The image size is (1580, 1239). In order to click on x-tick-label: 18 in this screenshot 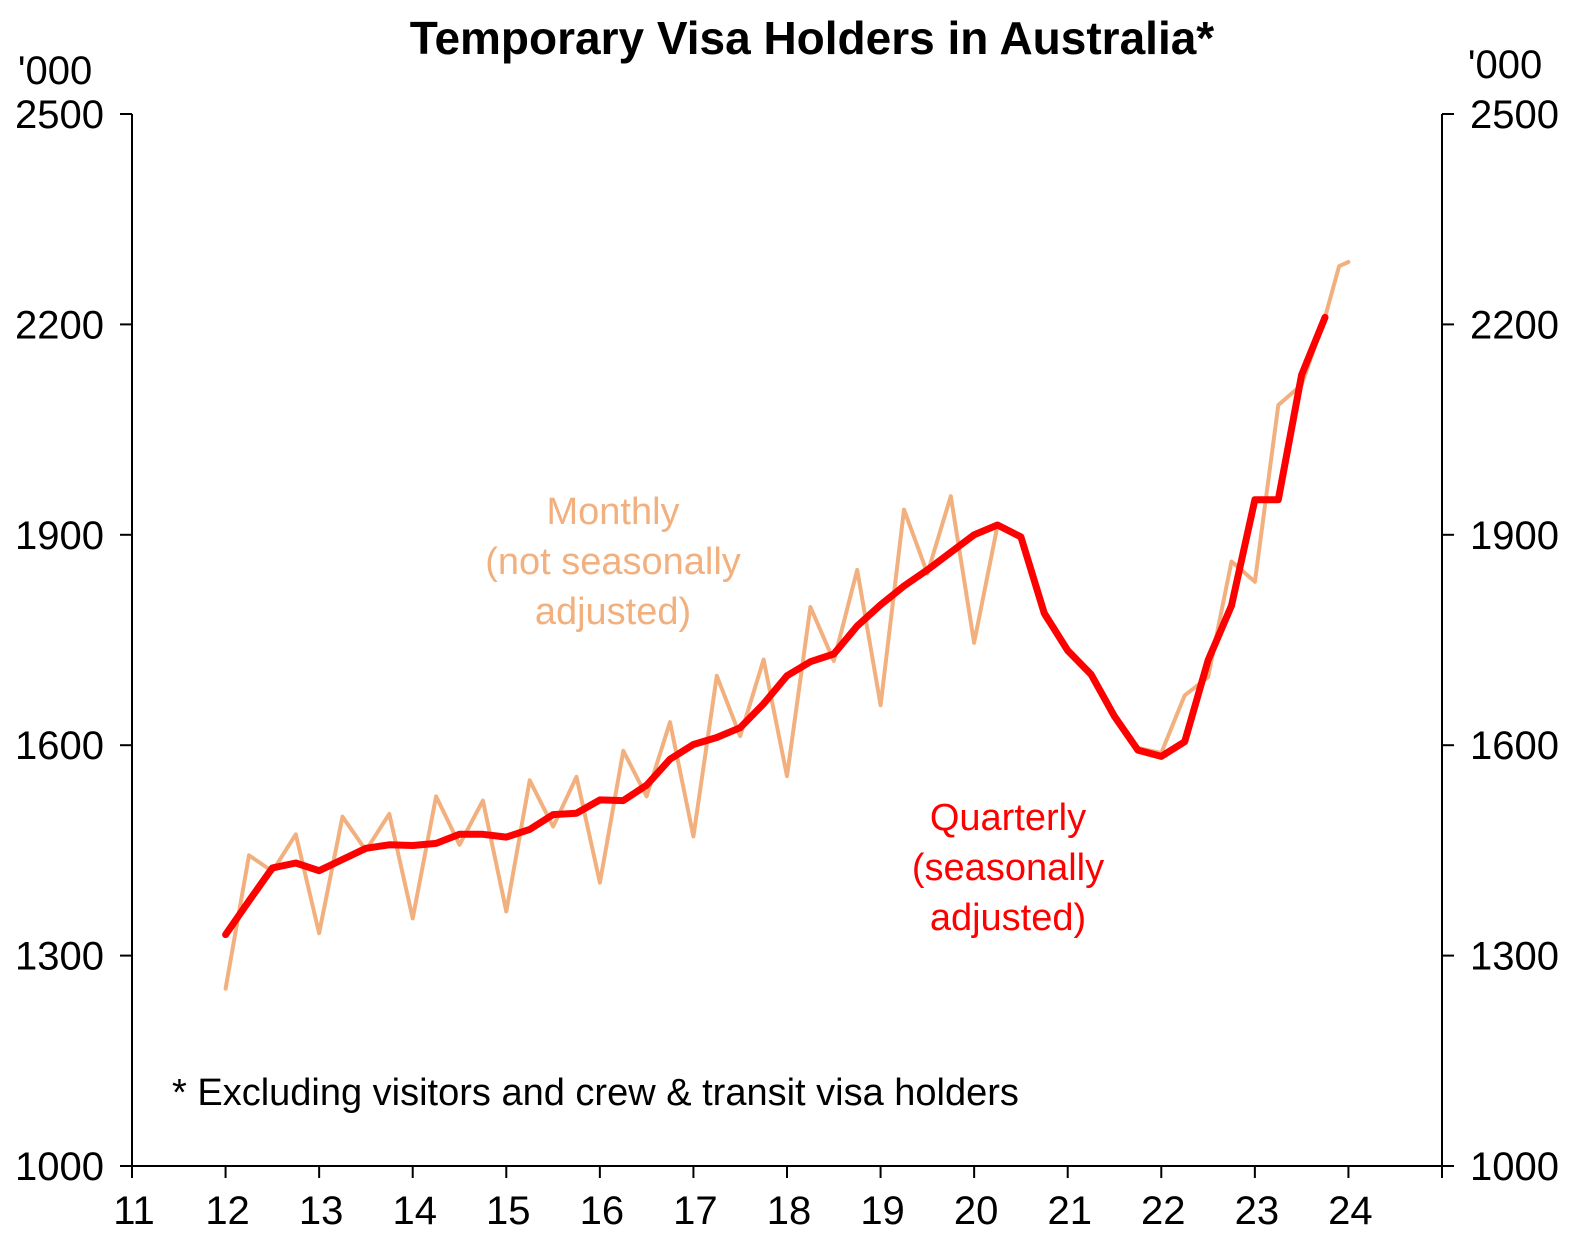, I will do `click(789, 1211)`.